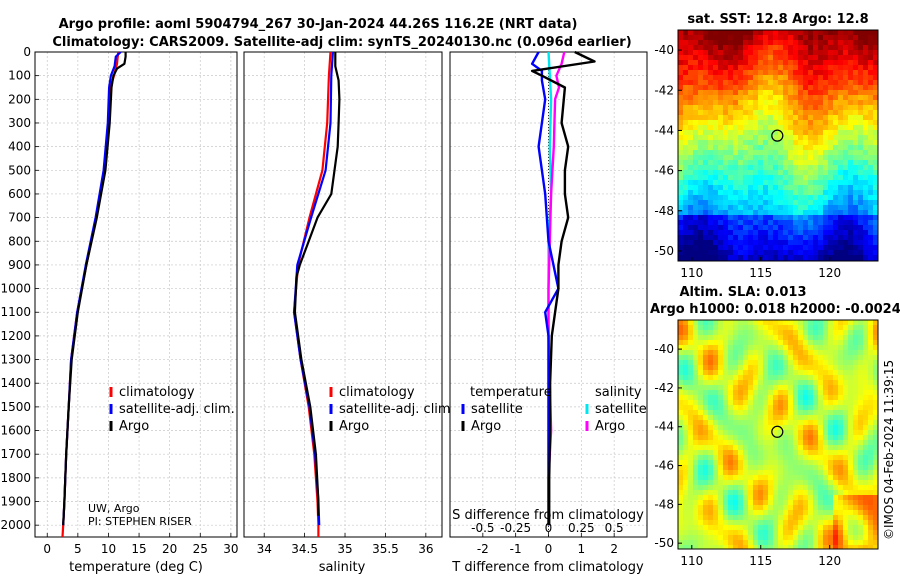 The image size is (900, 580). I want to click on s-tick-label: 0, so click(549, 528).